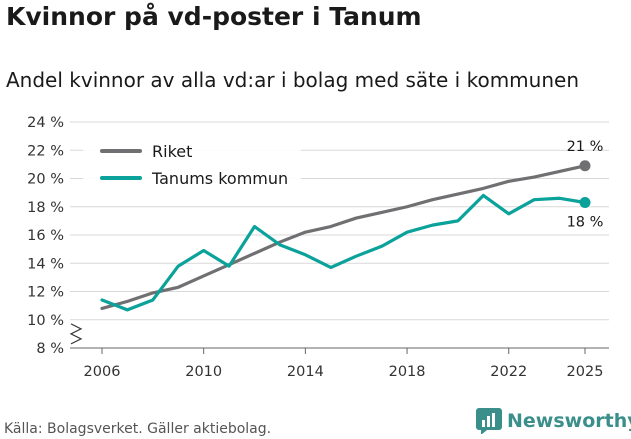  Describe the element at coordinates (219, 178) in the screenshot. I see `legend-label: Tanums kommun` at that location.